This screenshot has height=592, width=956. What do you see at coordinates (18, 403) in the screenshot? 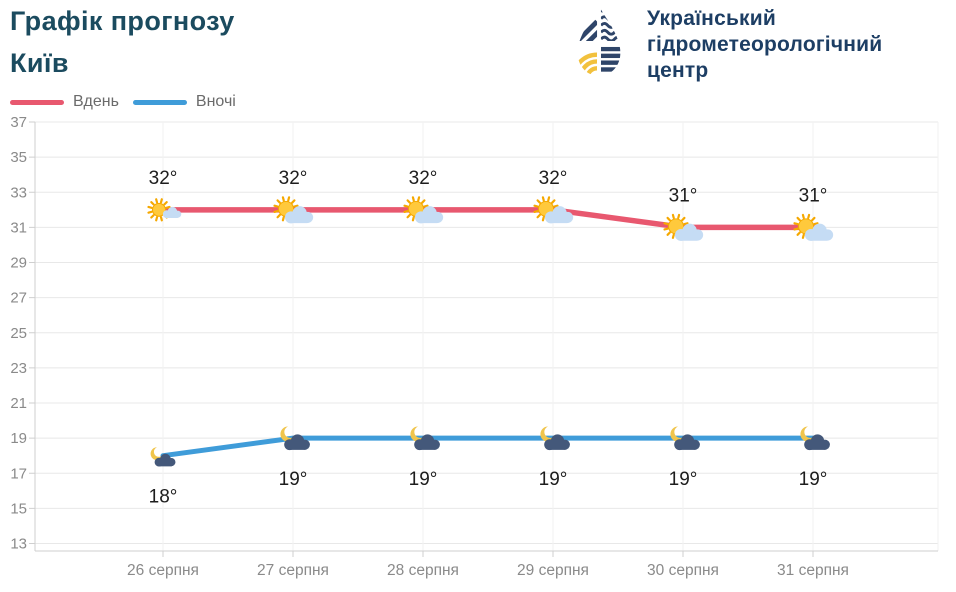
I see `y-axis-tick-label: 21` at bounding box center [18, 403].